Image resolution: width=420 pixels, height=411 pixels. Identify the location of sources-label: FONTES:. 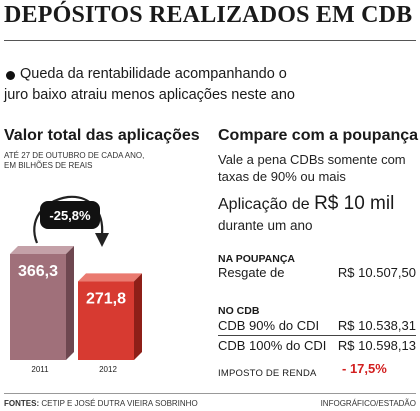
(22, 403).